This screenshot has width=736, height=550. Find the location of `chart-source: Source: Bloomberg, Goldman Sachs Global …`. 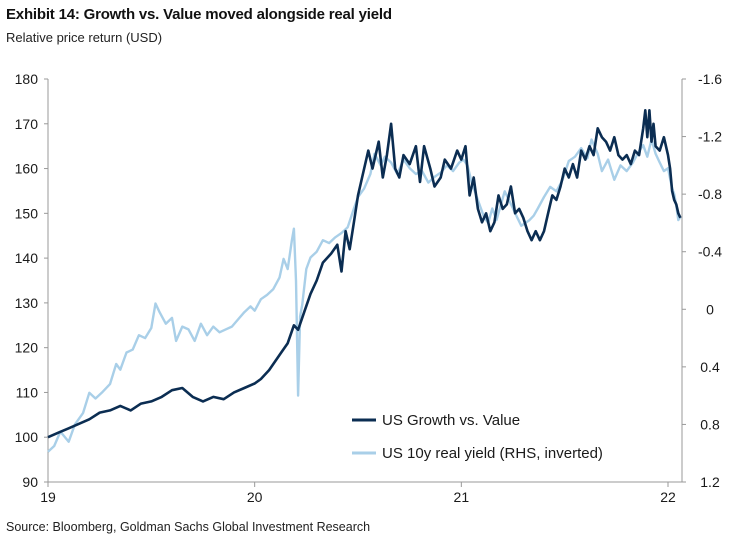

chart-source: Source: Bloomberg, Goldman Sachs Global … is located at coordinates (188, 527).